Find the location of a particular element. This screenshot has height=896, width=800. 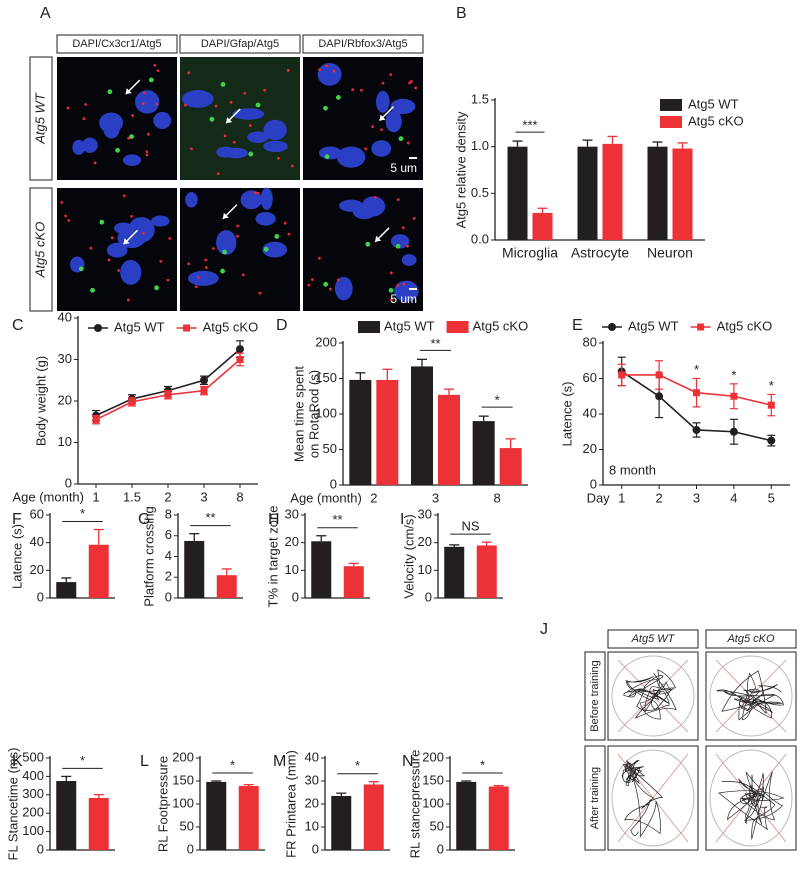

x-tick-label: Microglia is located at coordinates (530, 253).